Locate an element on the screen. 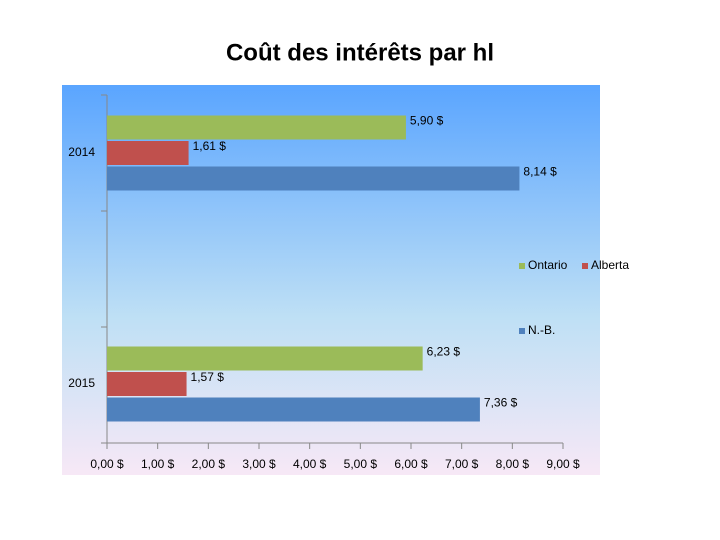 Image resolution: width=720 pixels, height=540 pixels. y-tick-label: 2014 is located at coordinates (81, 152).